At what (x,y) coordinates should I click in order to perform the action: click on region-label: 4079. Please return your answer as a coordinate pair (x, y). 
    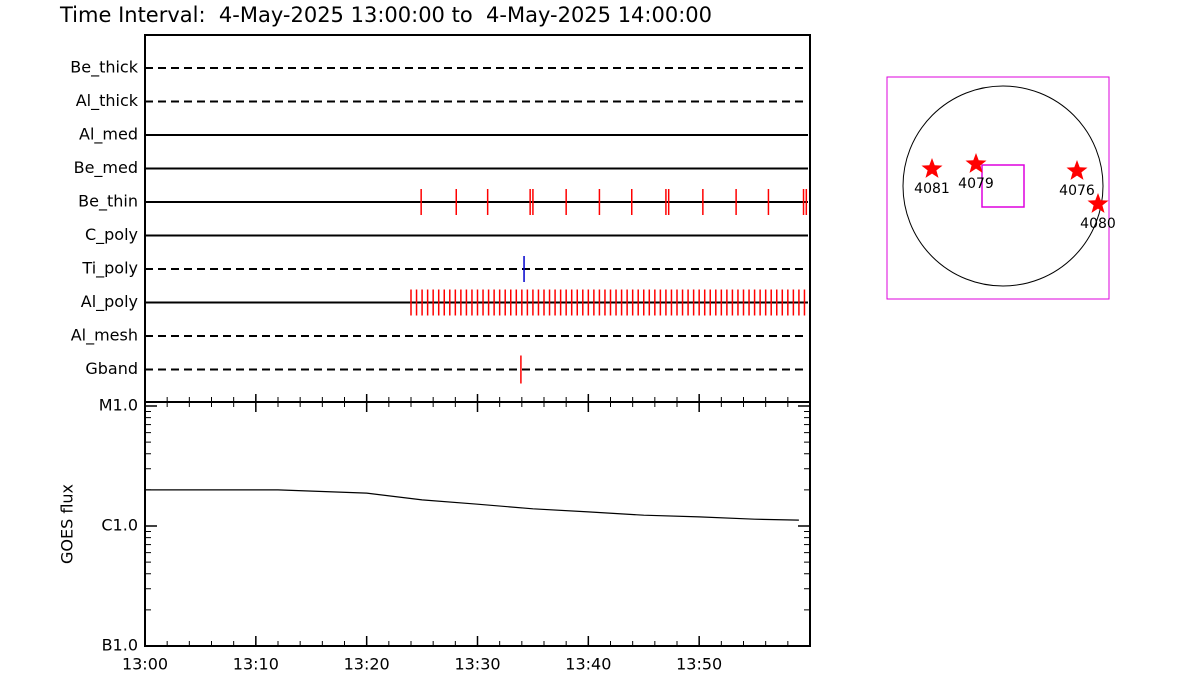
    Looking at the image, I should click on (976, 184).